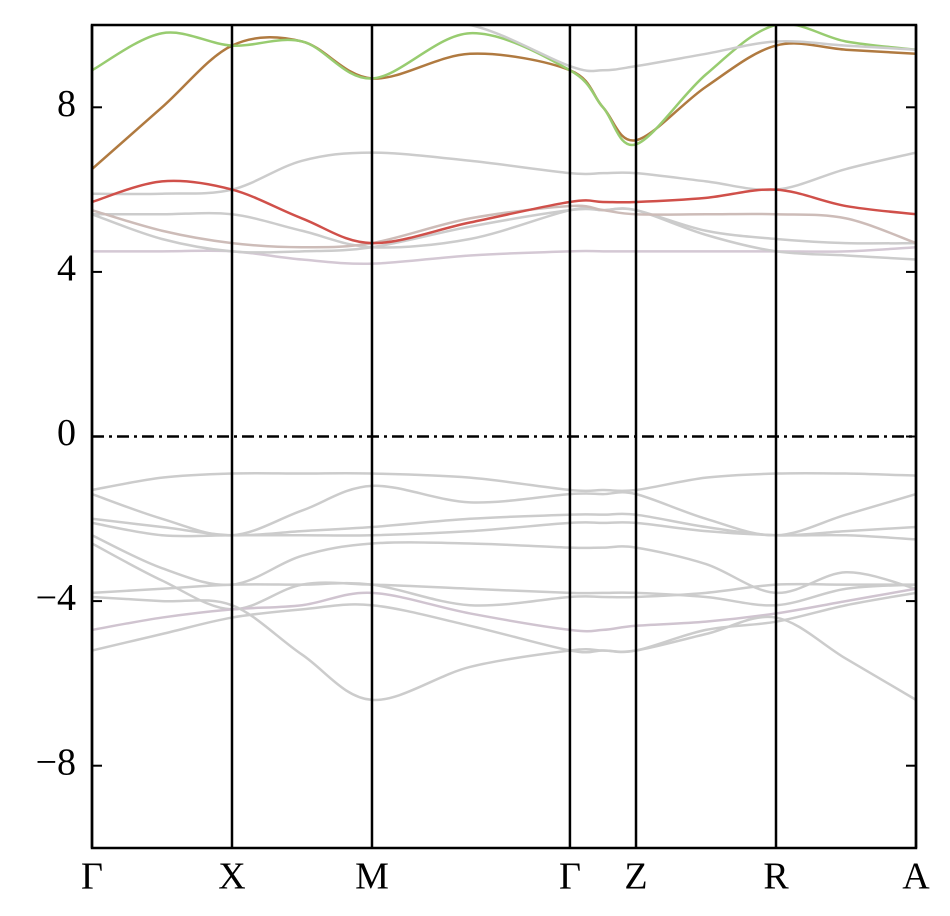  What do you see at coordinates (66, 433) in the screenshot?
I see `y-tick-label: 0` at bounding box center [66, 433].